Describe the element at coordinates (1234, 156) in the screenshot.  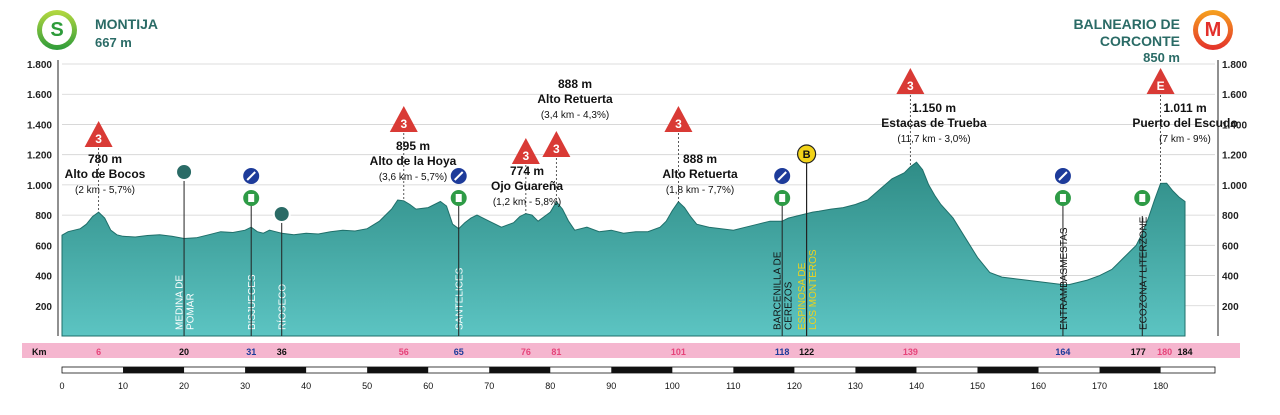
I see `y-tick-right: 1.200` at that location.